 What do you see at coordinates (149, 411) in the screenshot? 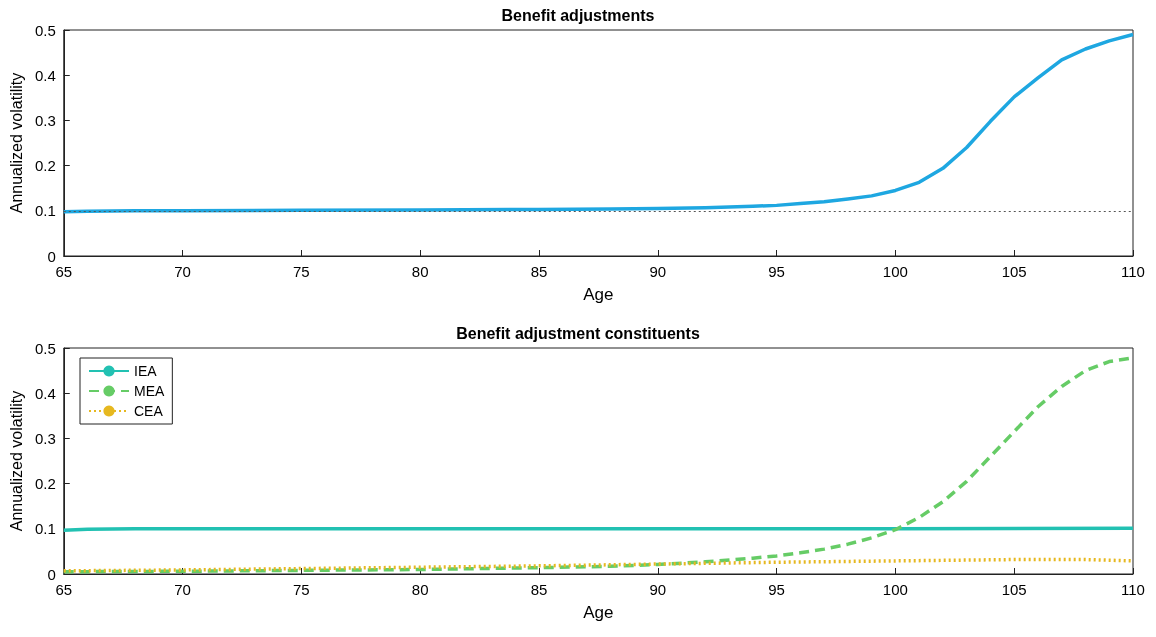
I see `legend-label: CEA` at bounding box center [149, 411].